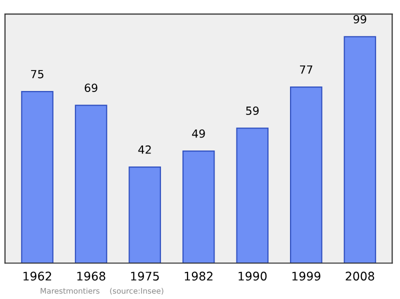 The height and width of the screenshot is (299, 400). Describe the element at coordinates (91, 276) in the screenshot. I see `x-tick-label: 1968` at that location.